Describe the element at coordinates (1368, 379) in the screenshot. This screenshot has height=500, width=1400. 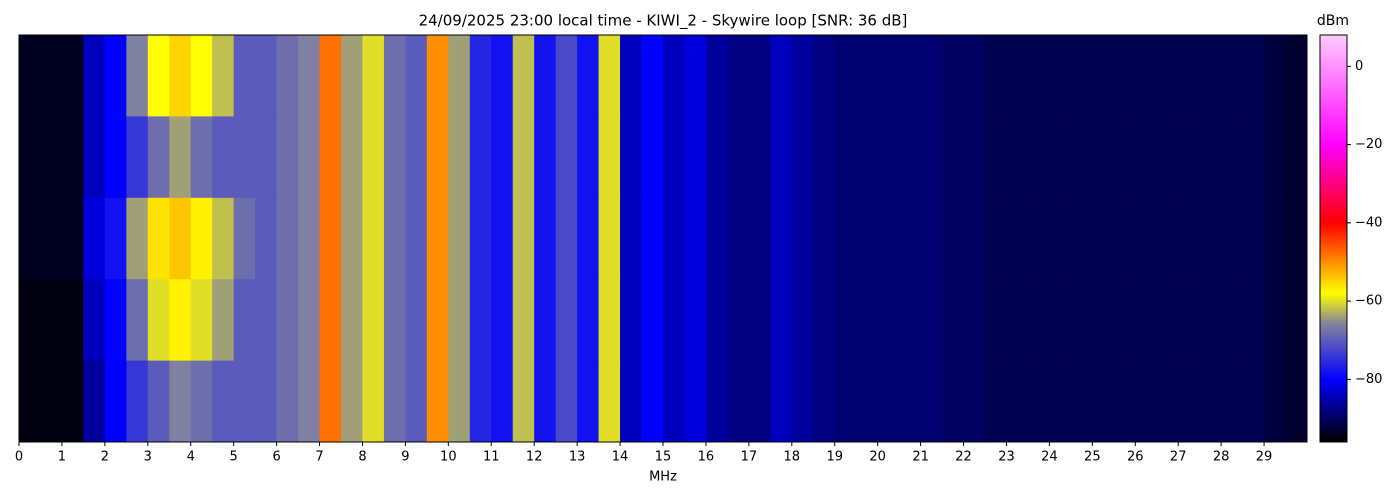
I see `colorbar-tick-label: −80` at that location.